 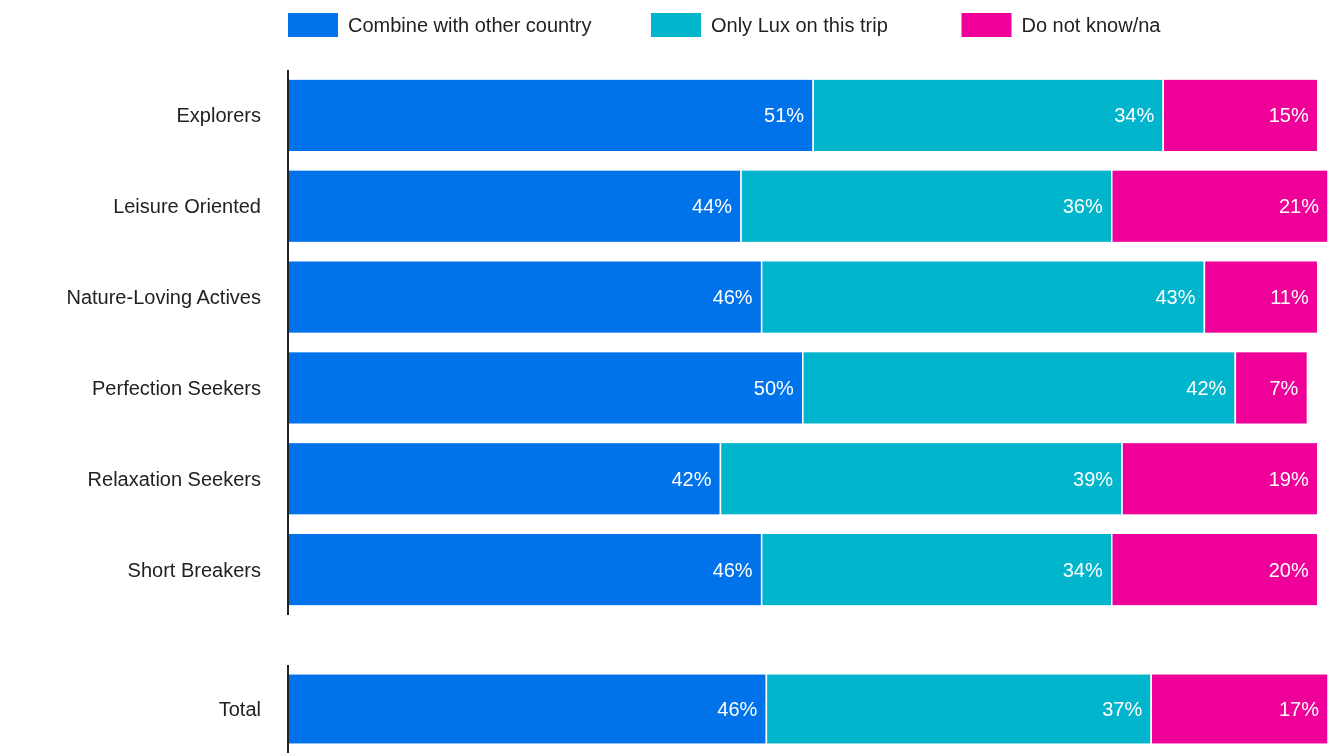 I want to click on data-label: 15%, so click(x=1288, y=115).